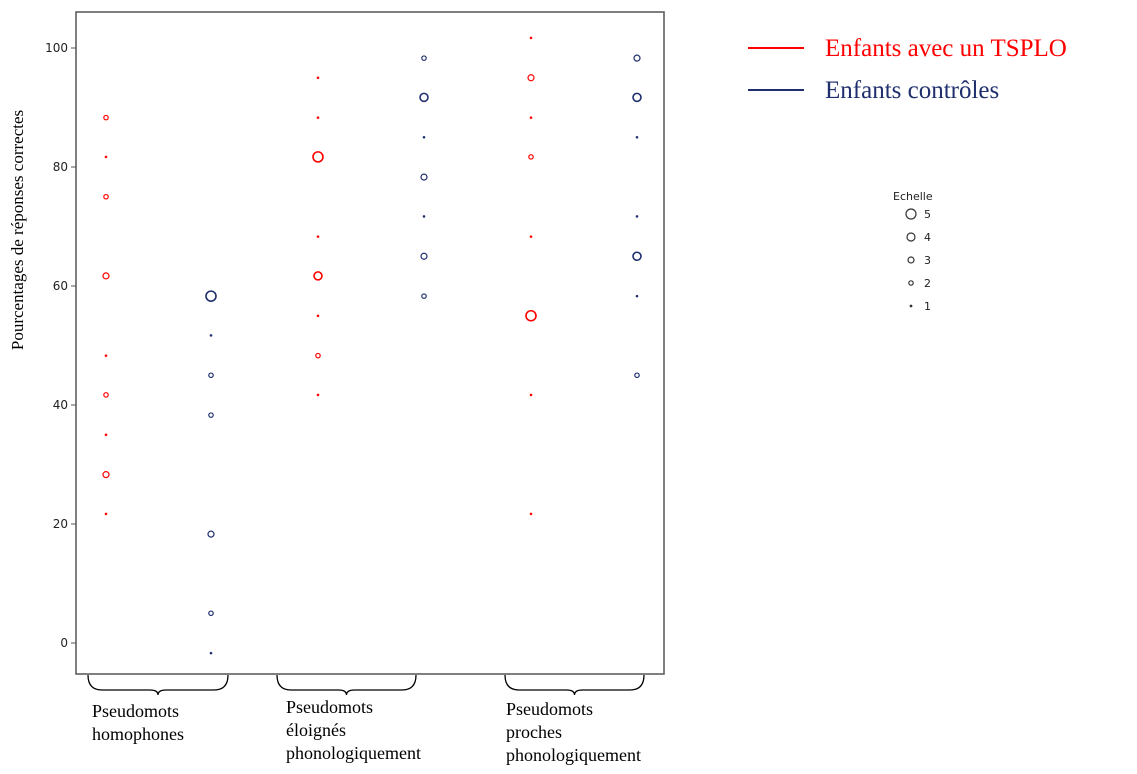 The width and height of the screenshot is (1137, 774). What do you see at coordinates (60, 405) in the screenshot?
I see `y-tick-label: 40` at bounding box center [60, 405].